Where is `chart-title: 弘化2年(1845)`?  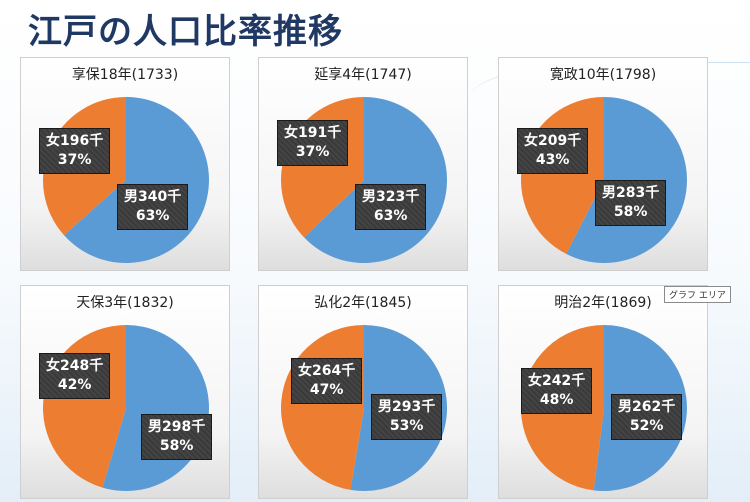
chart-title: 弘化2年(1845) is located at coordinates (363, 303).